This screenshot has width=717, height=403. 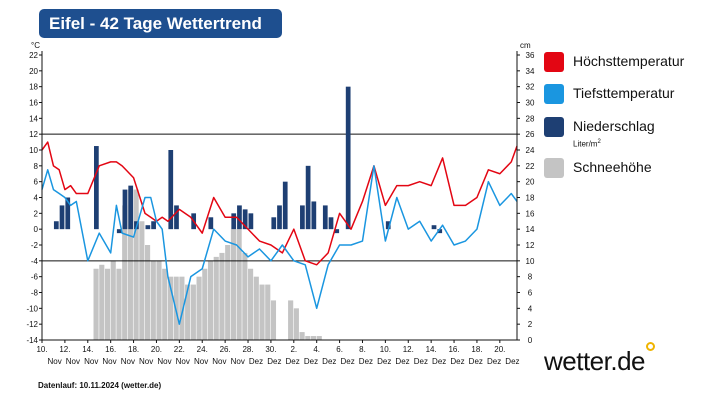 I want to click on snow-depth-area-layer, so click(x=207, y=264).